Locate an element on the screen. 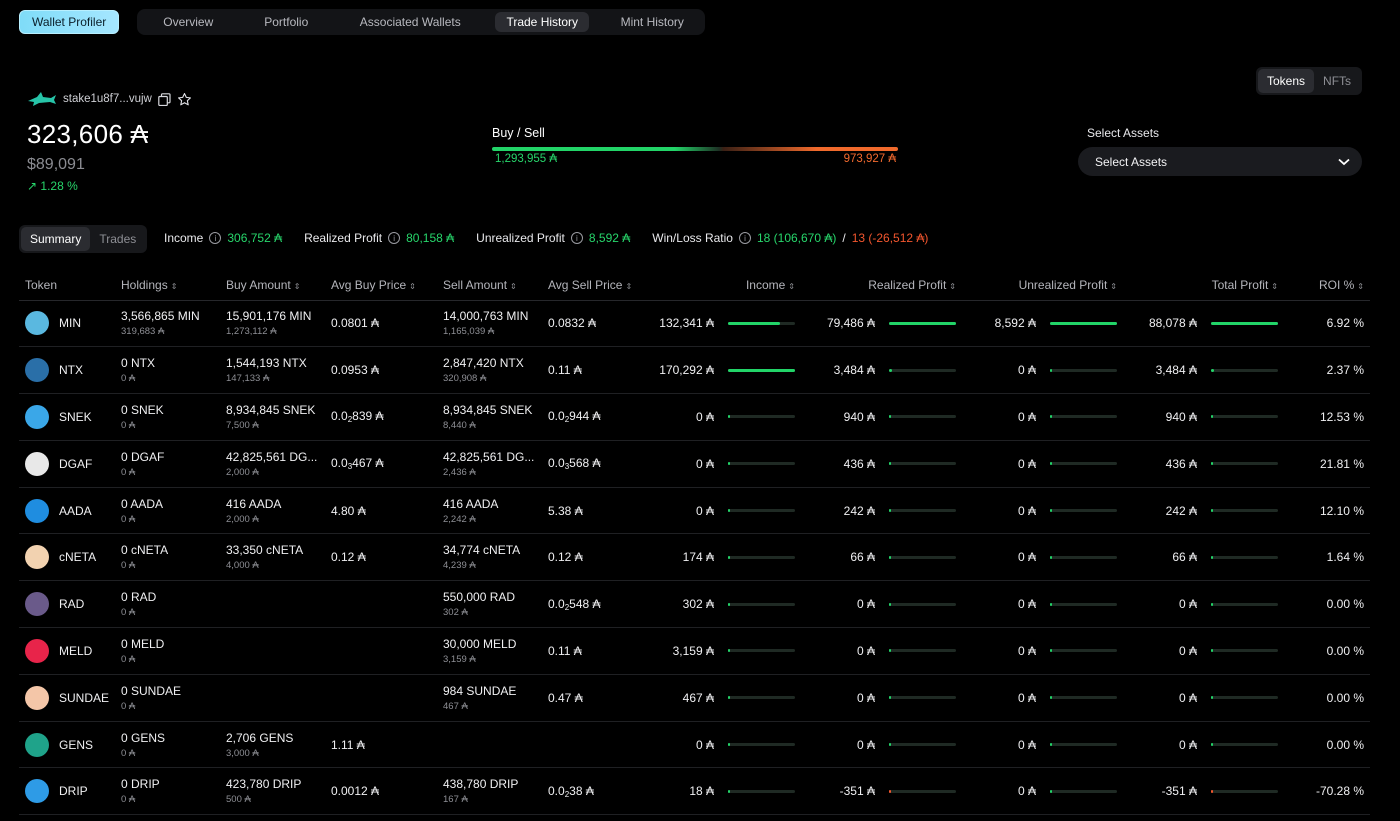  total-value: 88,078 ₳ is located at coordinates (1172, 323).